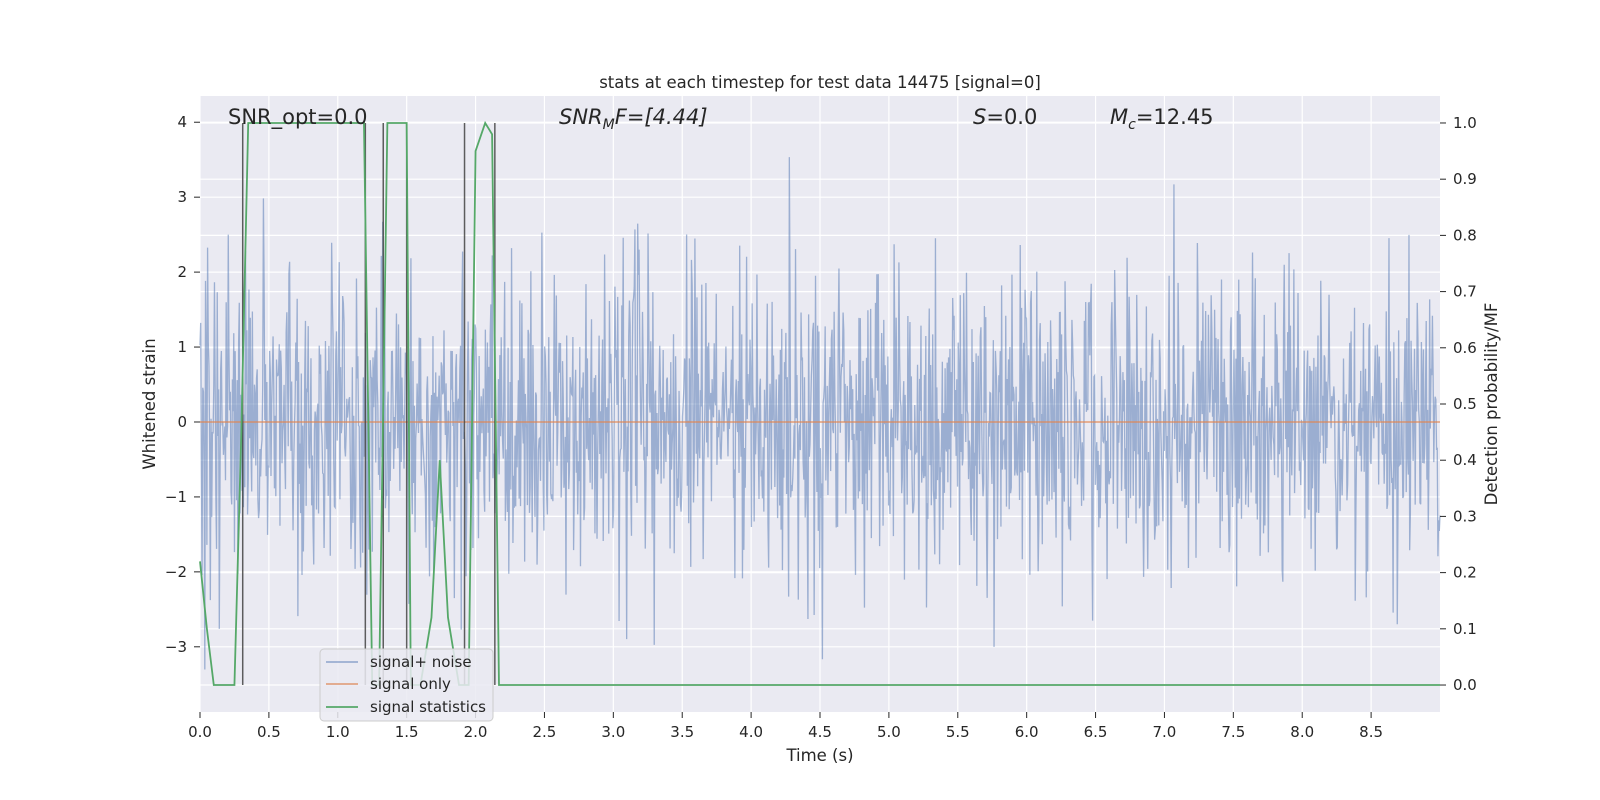  What do you see at coordinates (958, 732) in the screenshot?
I see `x-tick-label: 5.5` at bounding box center [958, 732].